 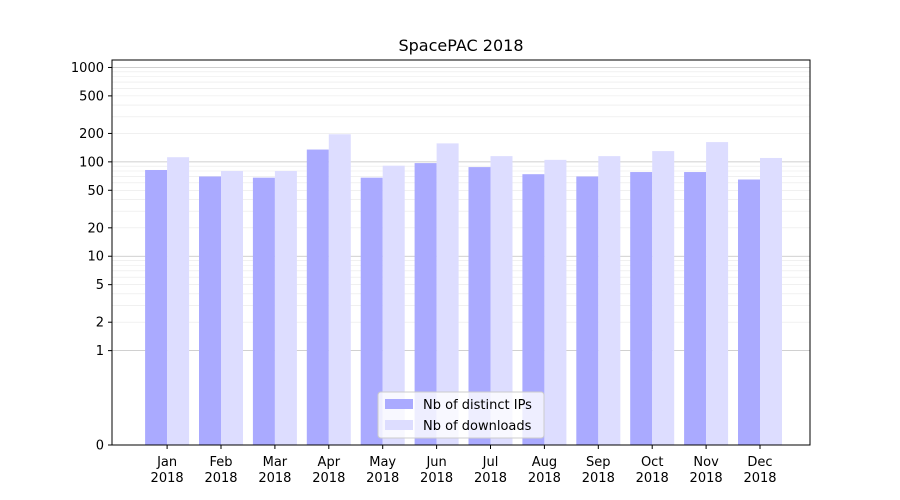 I want to click on y-tick-label: 1, so click(x=100, y=351).